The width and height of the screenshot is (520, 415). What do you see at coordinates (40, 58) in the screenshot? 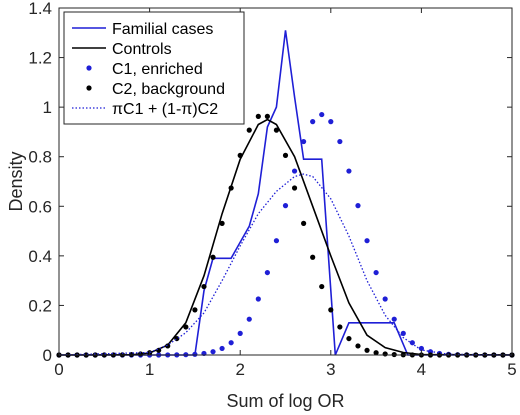
I see `y-tick-label: 1.2` at bounding box center [40, 58].